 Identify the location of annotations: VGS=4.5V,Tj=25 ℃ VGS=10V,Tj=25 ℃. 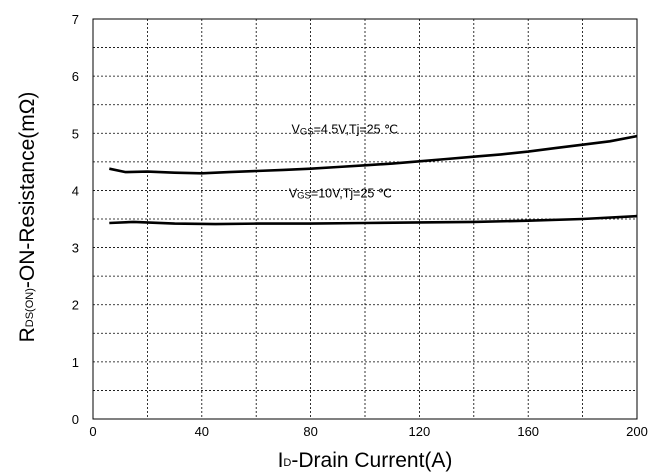
(343, 161).